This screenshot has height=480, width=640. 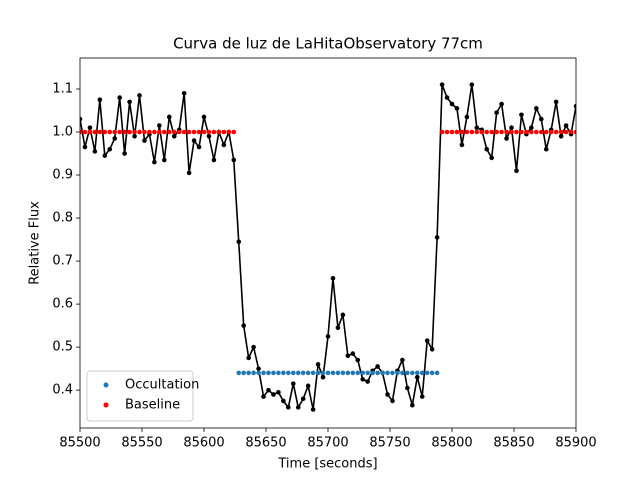 I want to click on x-tick-label: 85750, so click(x=389, y=443).